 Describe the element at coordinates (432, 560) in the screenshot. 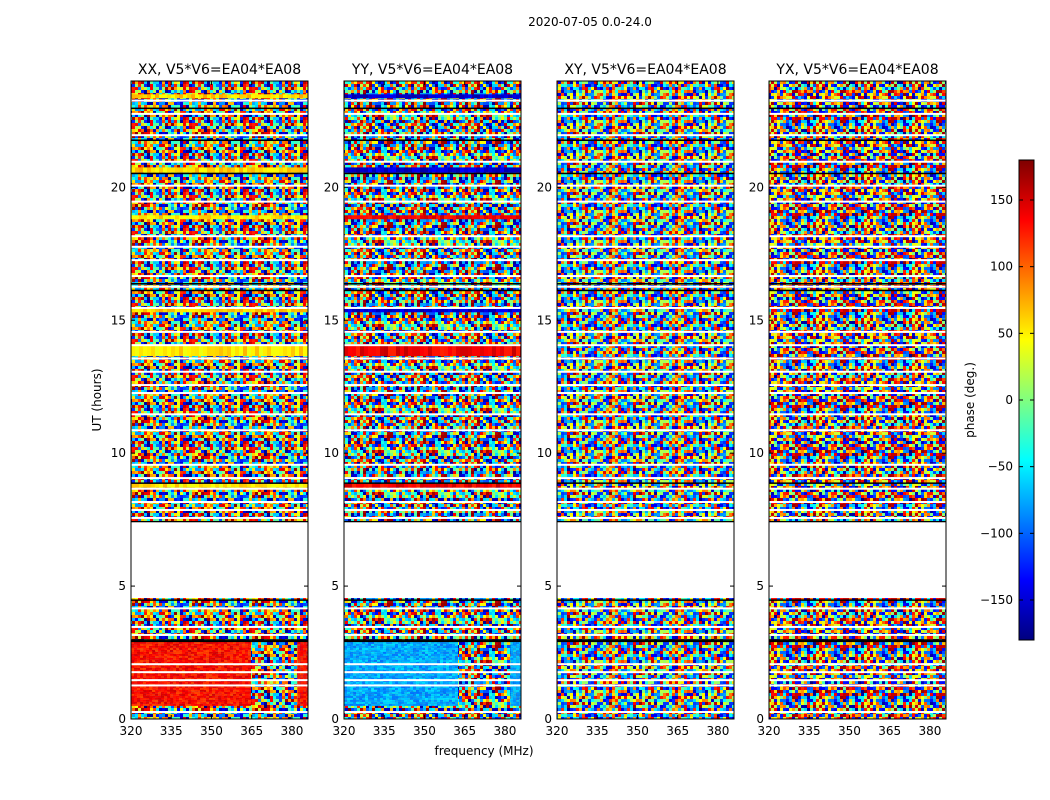

I see `no-data-region` at that location.